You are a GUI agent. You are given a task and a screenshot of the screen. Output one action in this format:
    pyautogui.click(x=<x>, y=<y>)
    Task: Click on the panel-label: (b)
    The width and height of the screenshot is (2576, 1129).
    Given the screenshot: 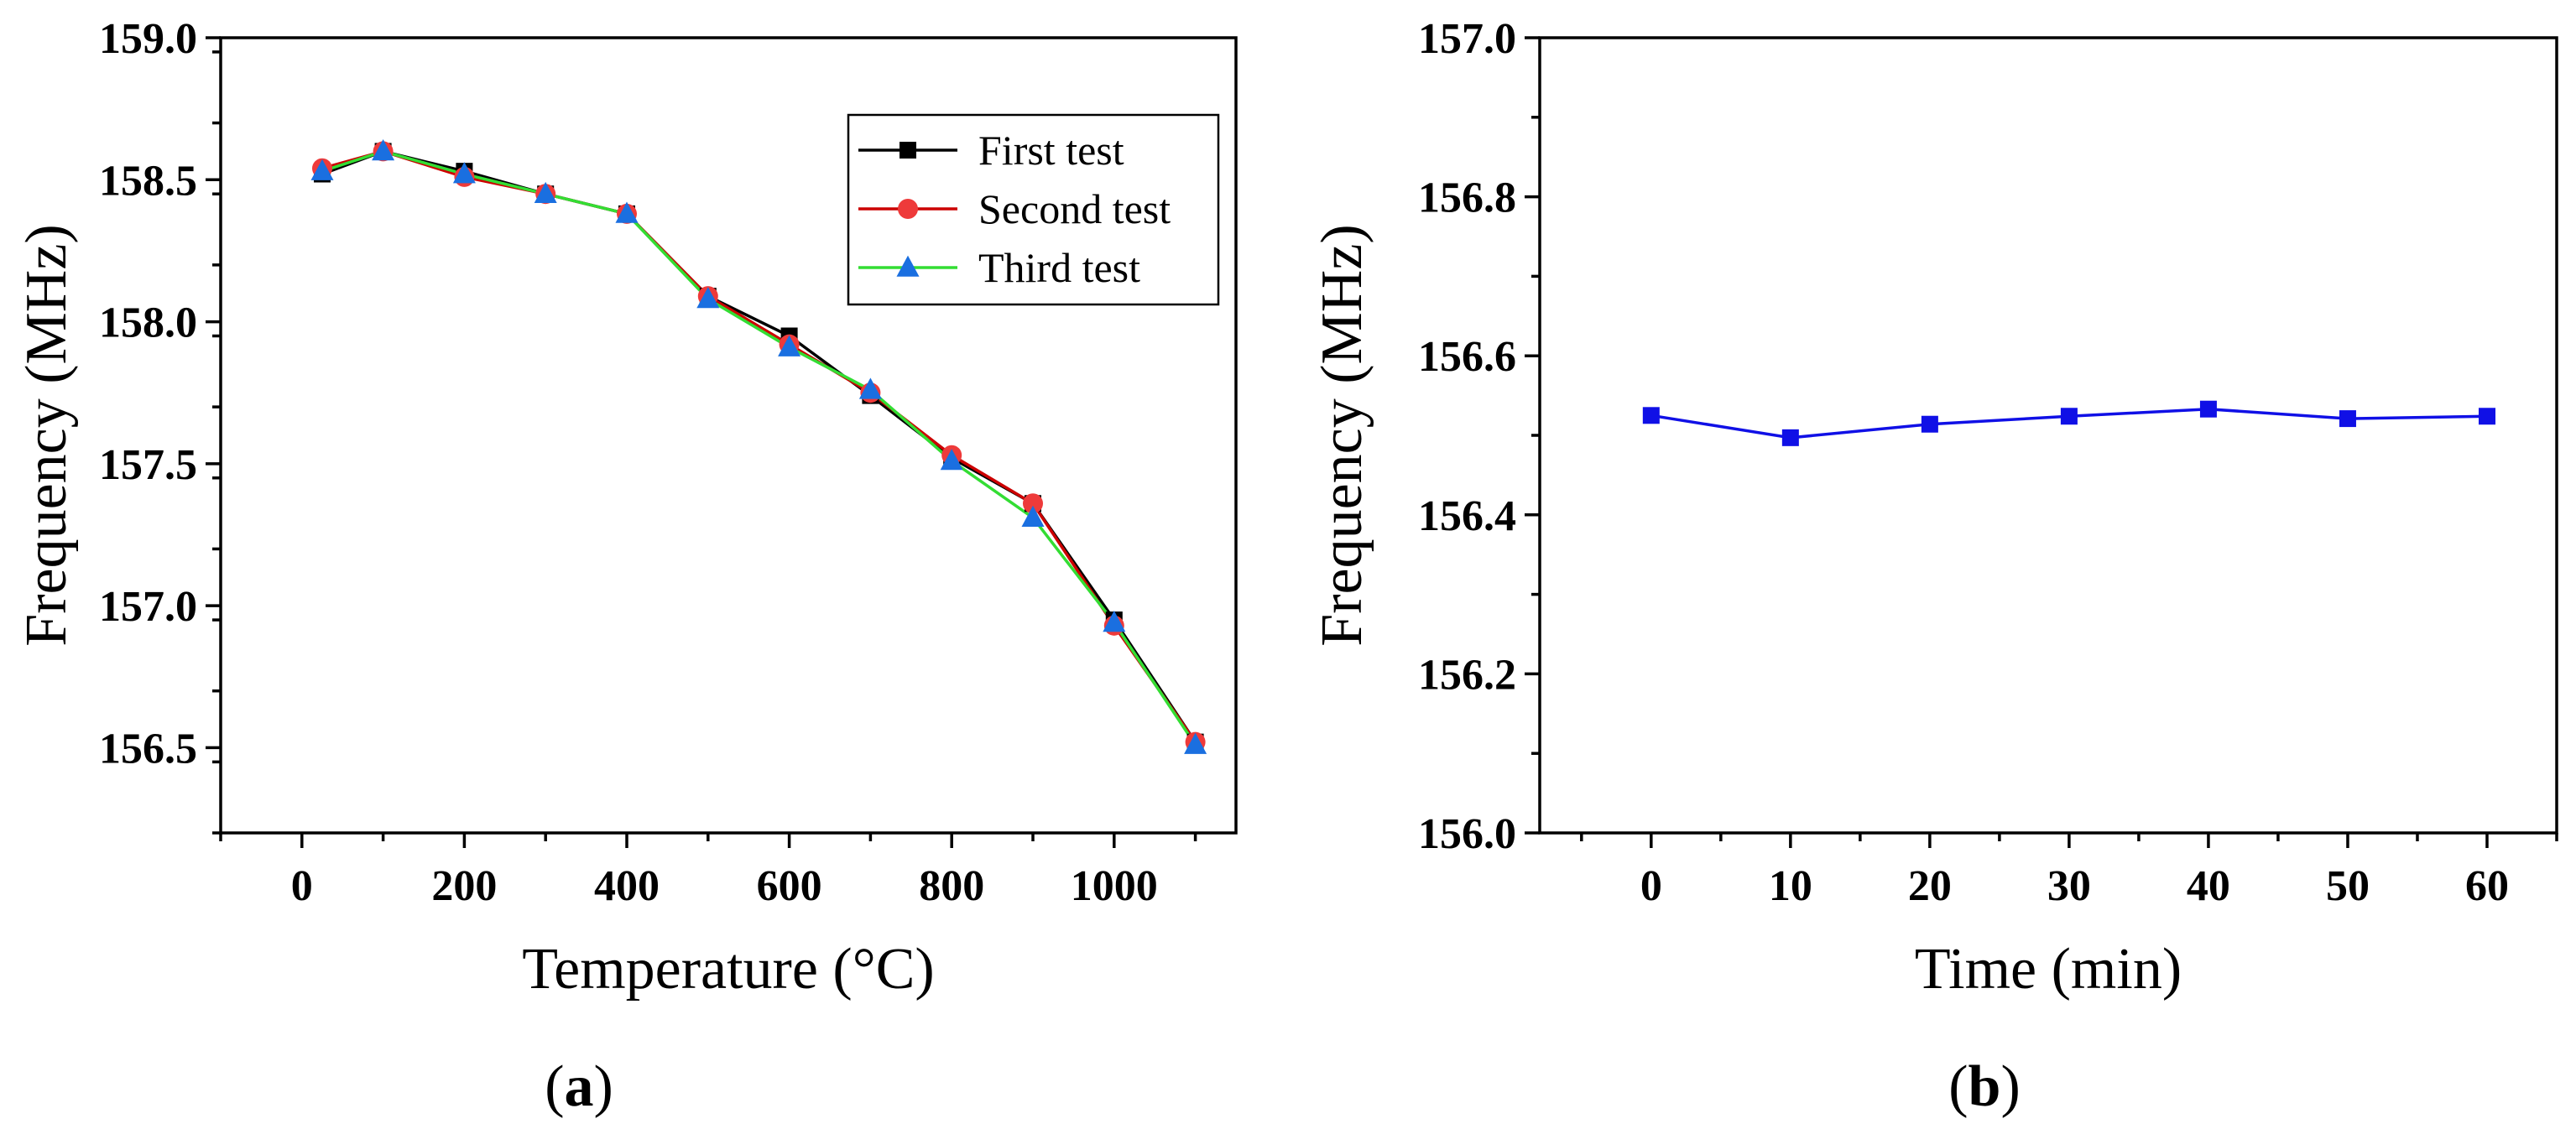 What is the action you would take?
    pyautogui.click(x=1985, y=1086)
    